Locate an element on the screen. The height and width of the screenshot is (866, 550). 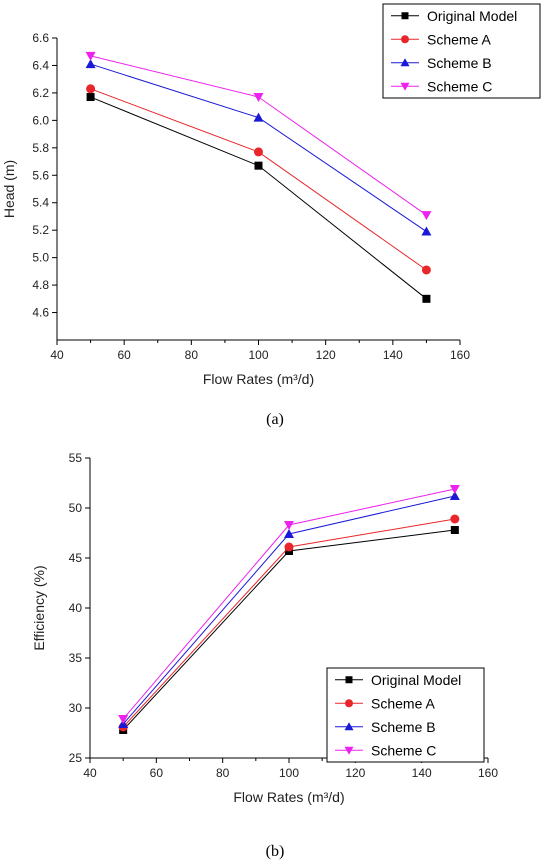
y-tick-label: 6.0 is located at coordinates (40, 120).